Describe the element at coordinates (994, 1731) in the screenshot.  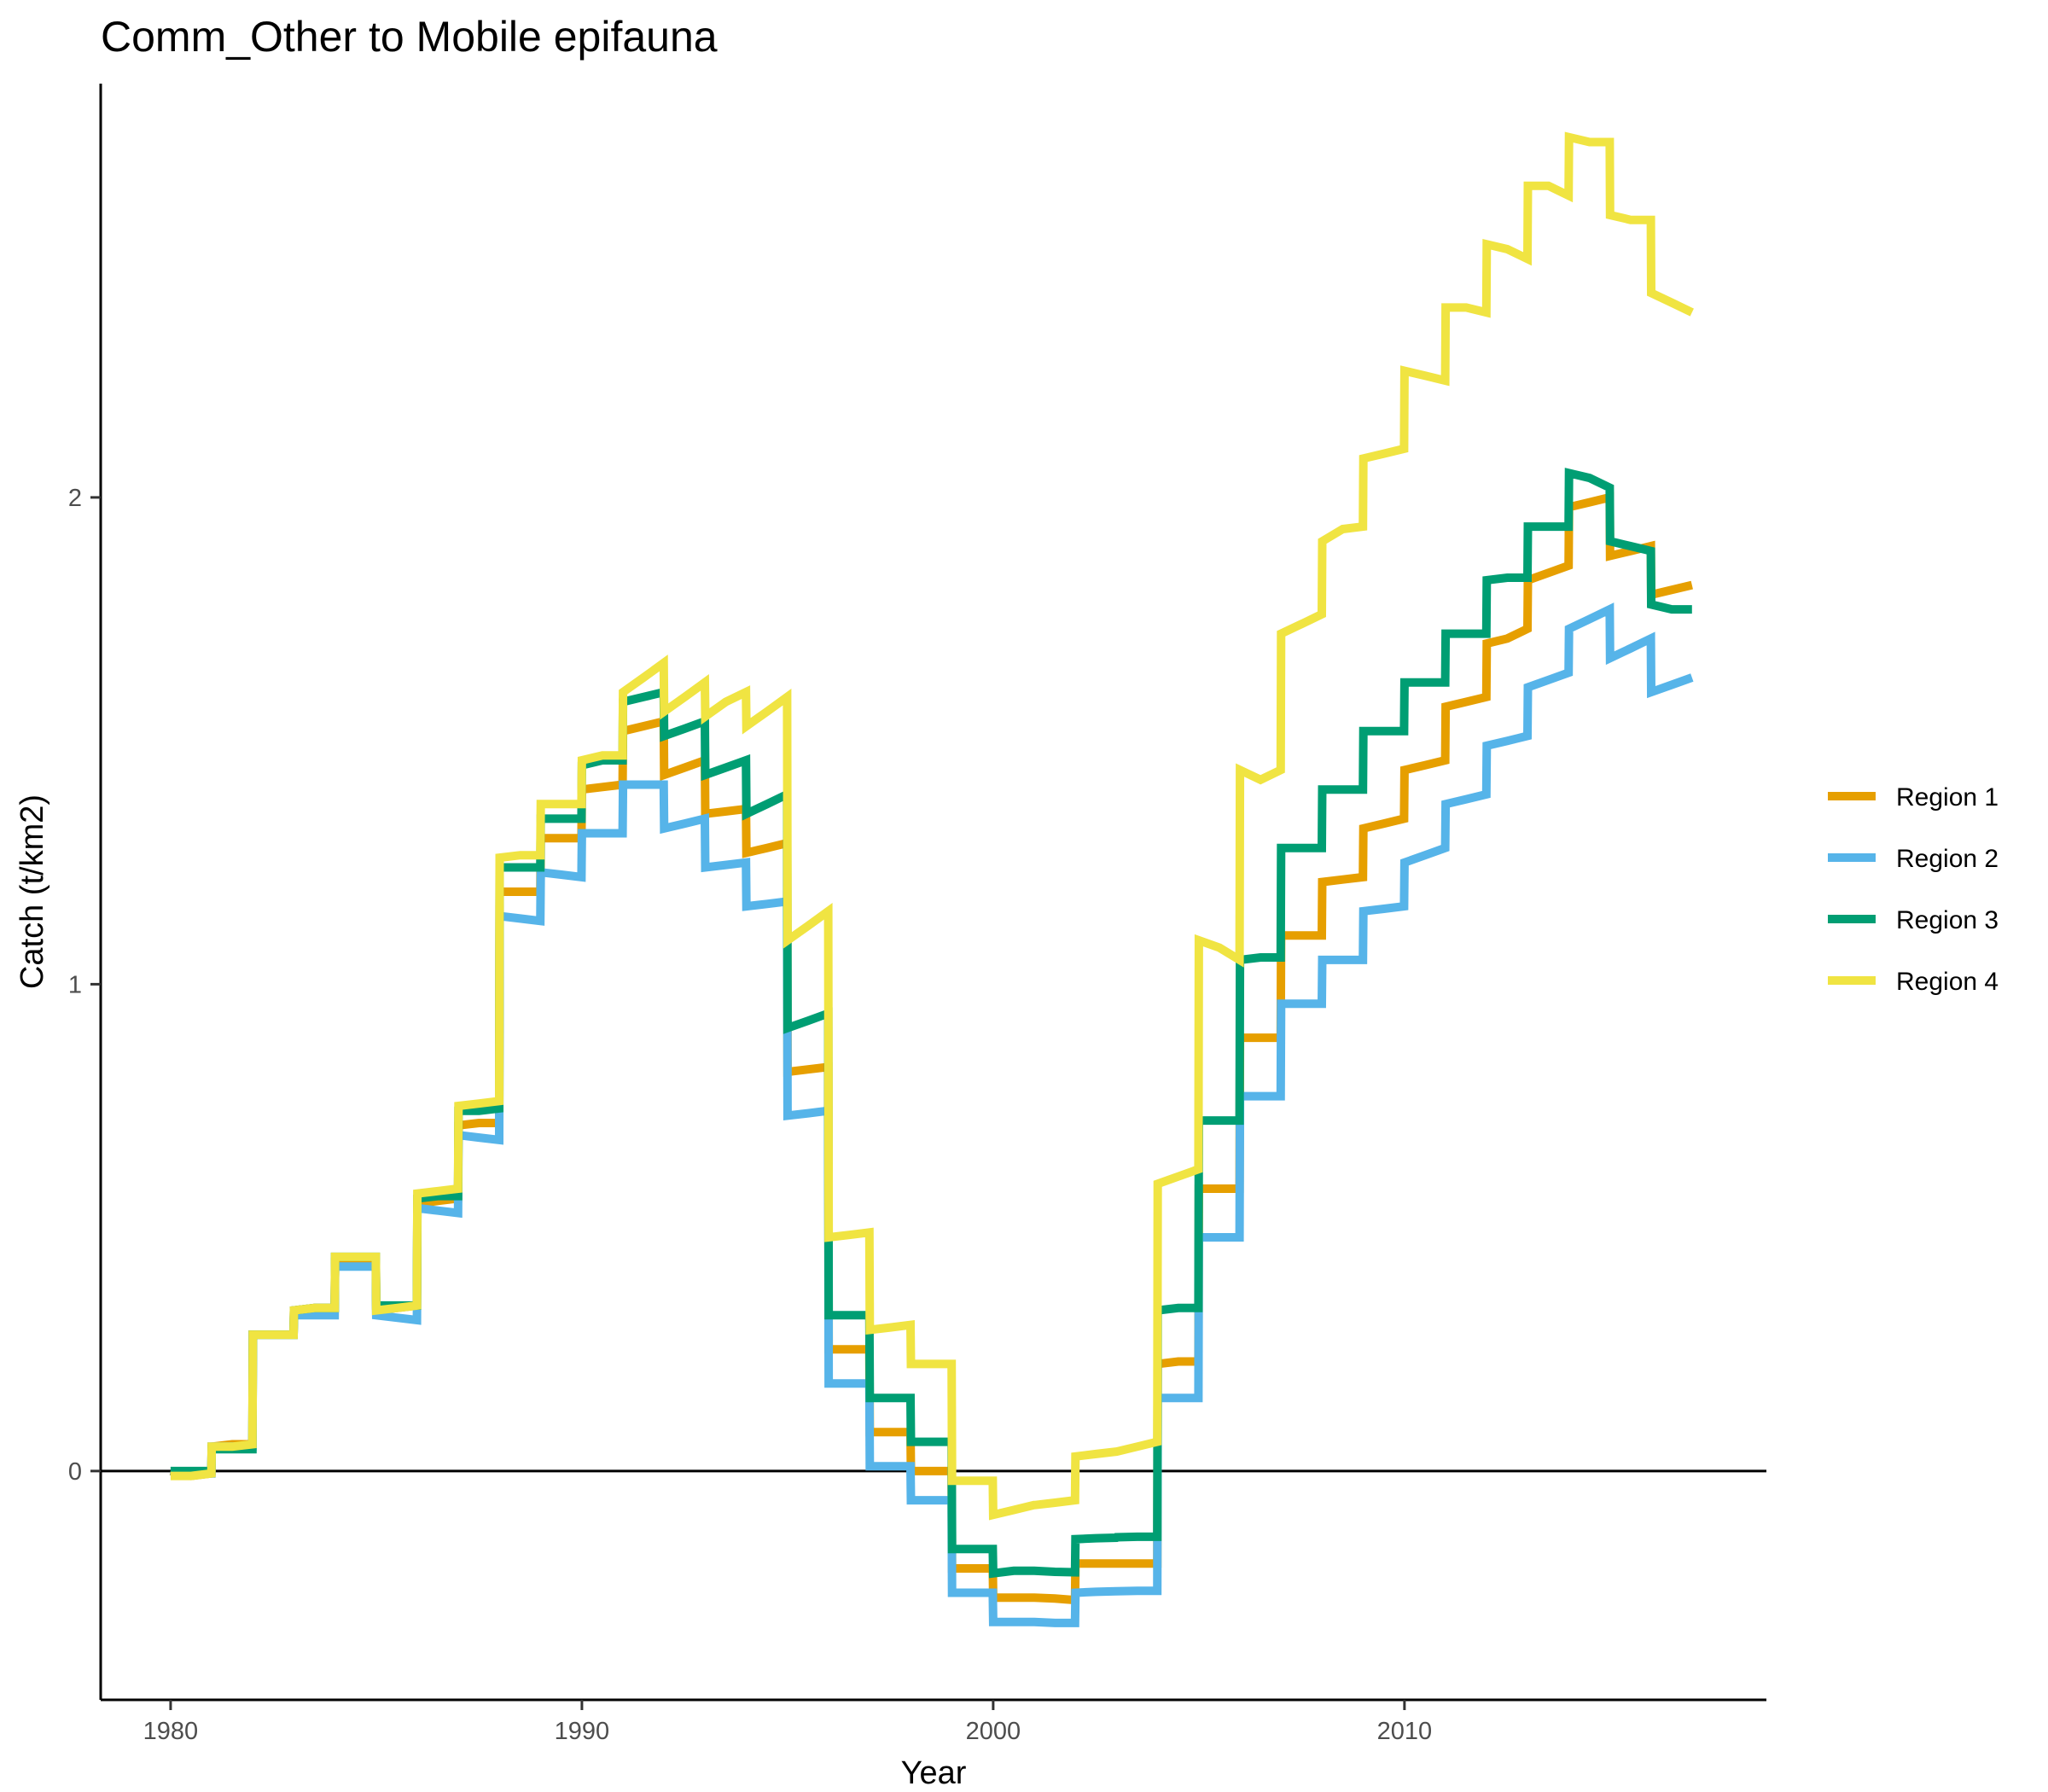
I see `x-tick-label: 2000` at that location.